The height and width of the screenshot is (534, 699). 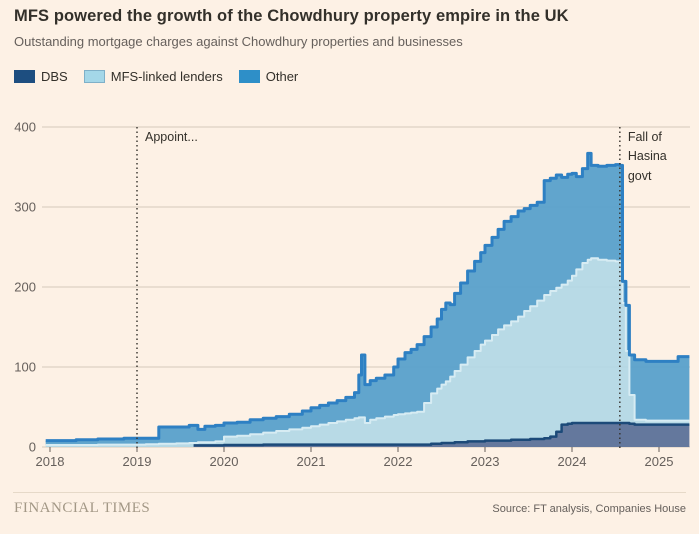 I want to click on chart-legend: DBS MFS-linked lenders Other, so click(x=156, y=76).